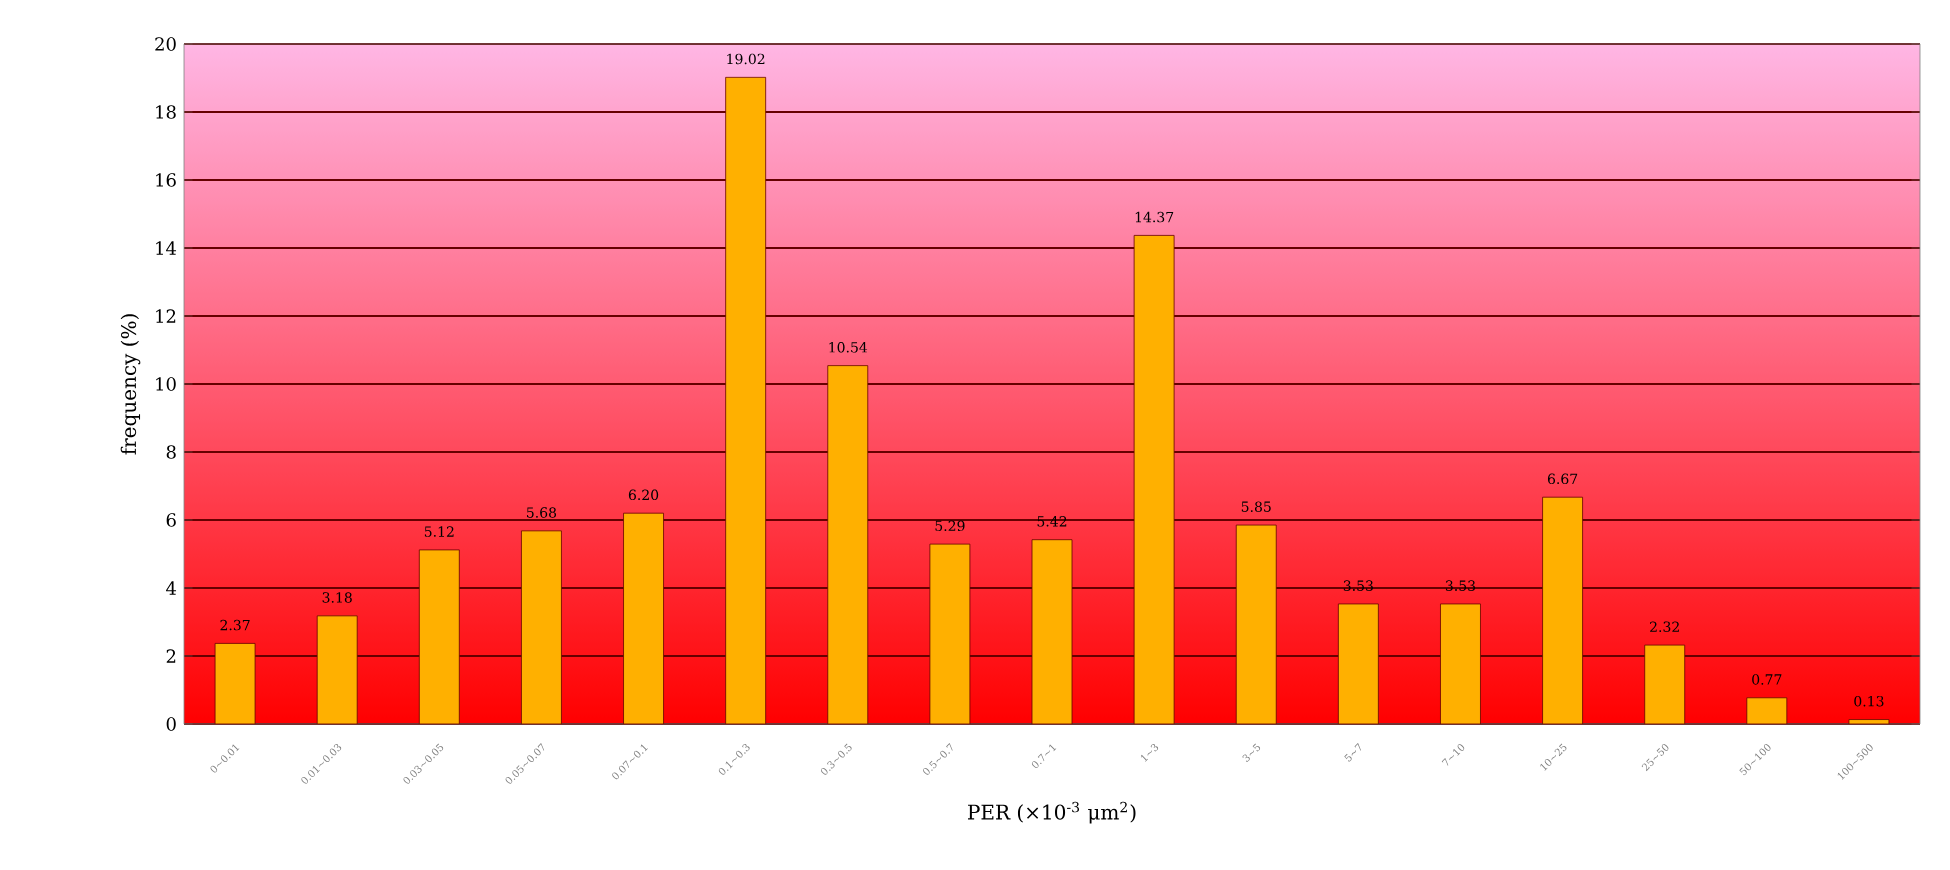  Describe the element at coordinates (171, 588) in the screenshot. I see `y-tick-label: 4` at that location.